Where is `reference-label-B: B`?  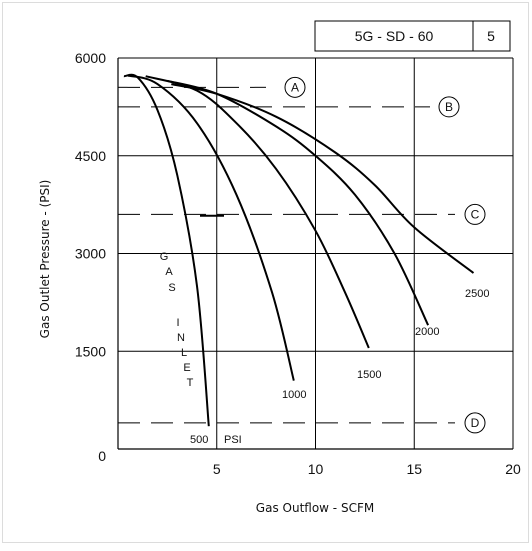
reference-label-B: B is located at coordinates (449, 107).